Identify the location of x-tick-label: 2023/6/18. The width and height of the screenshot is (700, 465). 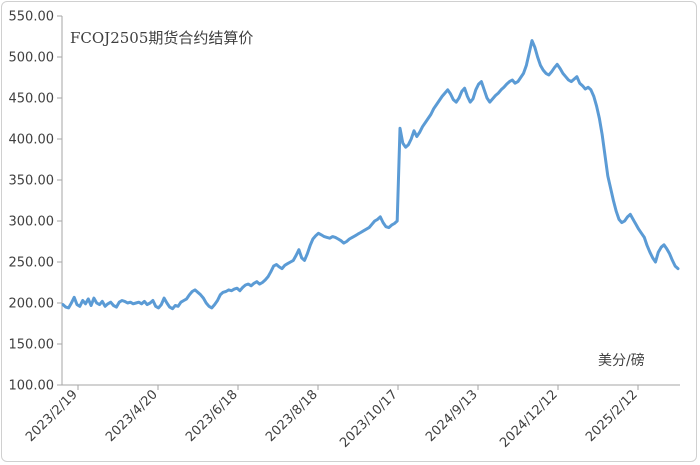
(212, 416).